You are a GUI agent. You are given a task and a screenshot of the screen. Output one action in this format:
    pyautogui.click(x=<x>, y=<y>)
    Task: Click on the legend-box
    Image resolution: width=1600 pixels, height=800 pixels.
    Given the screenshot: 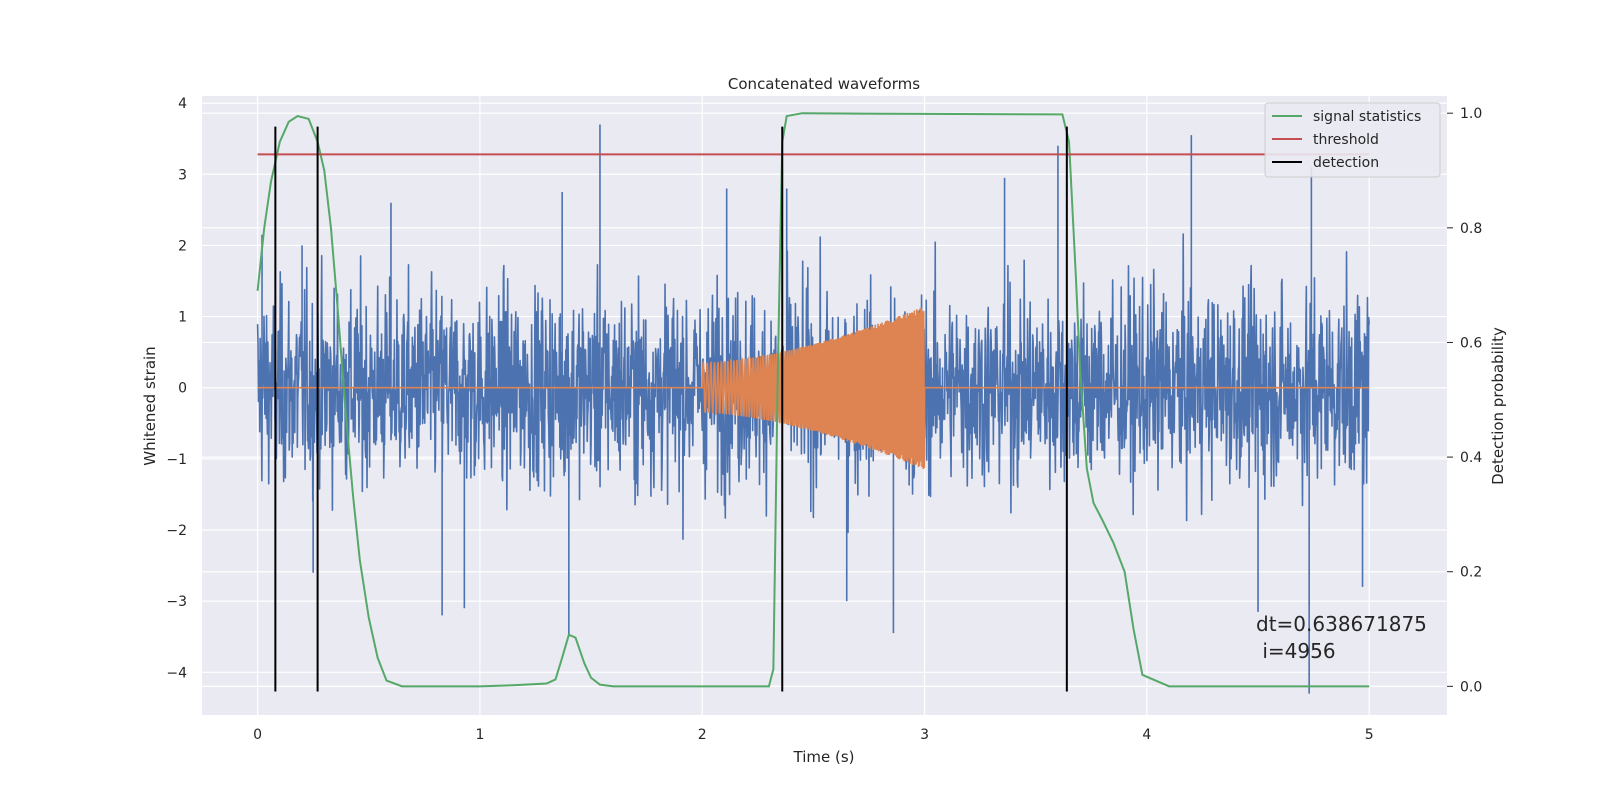 What is the action you would take?
    pyautogui.click(x=1352, y=140)
    